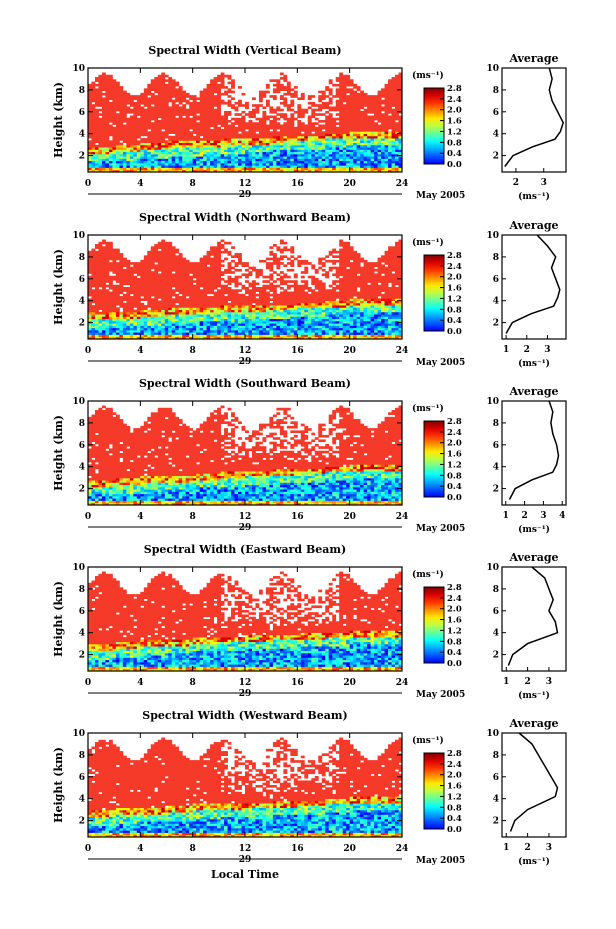 Image resolution: width=616 pixels, height=929 pixels. I want to click on average-x-label: (ms⁻¹), so click(534, 196).